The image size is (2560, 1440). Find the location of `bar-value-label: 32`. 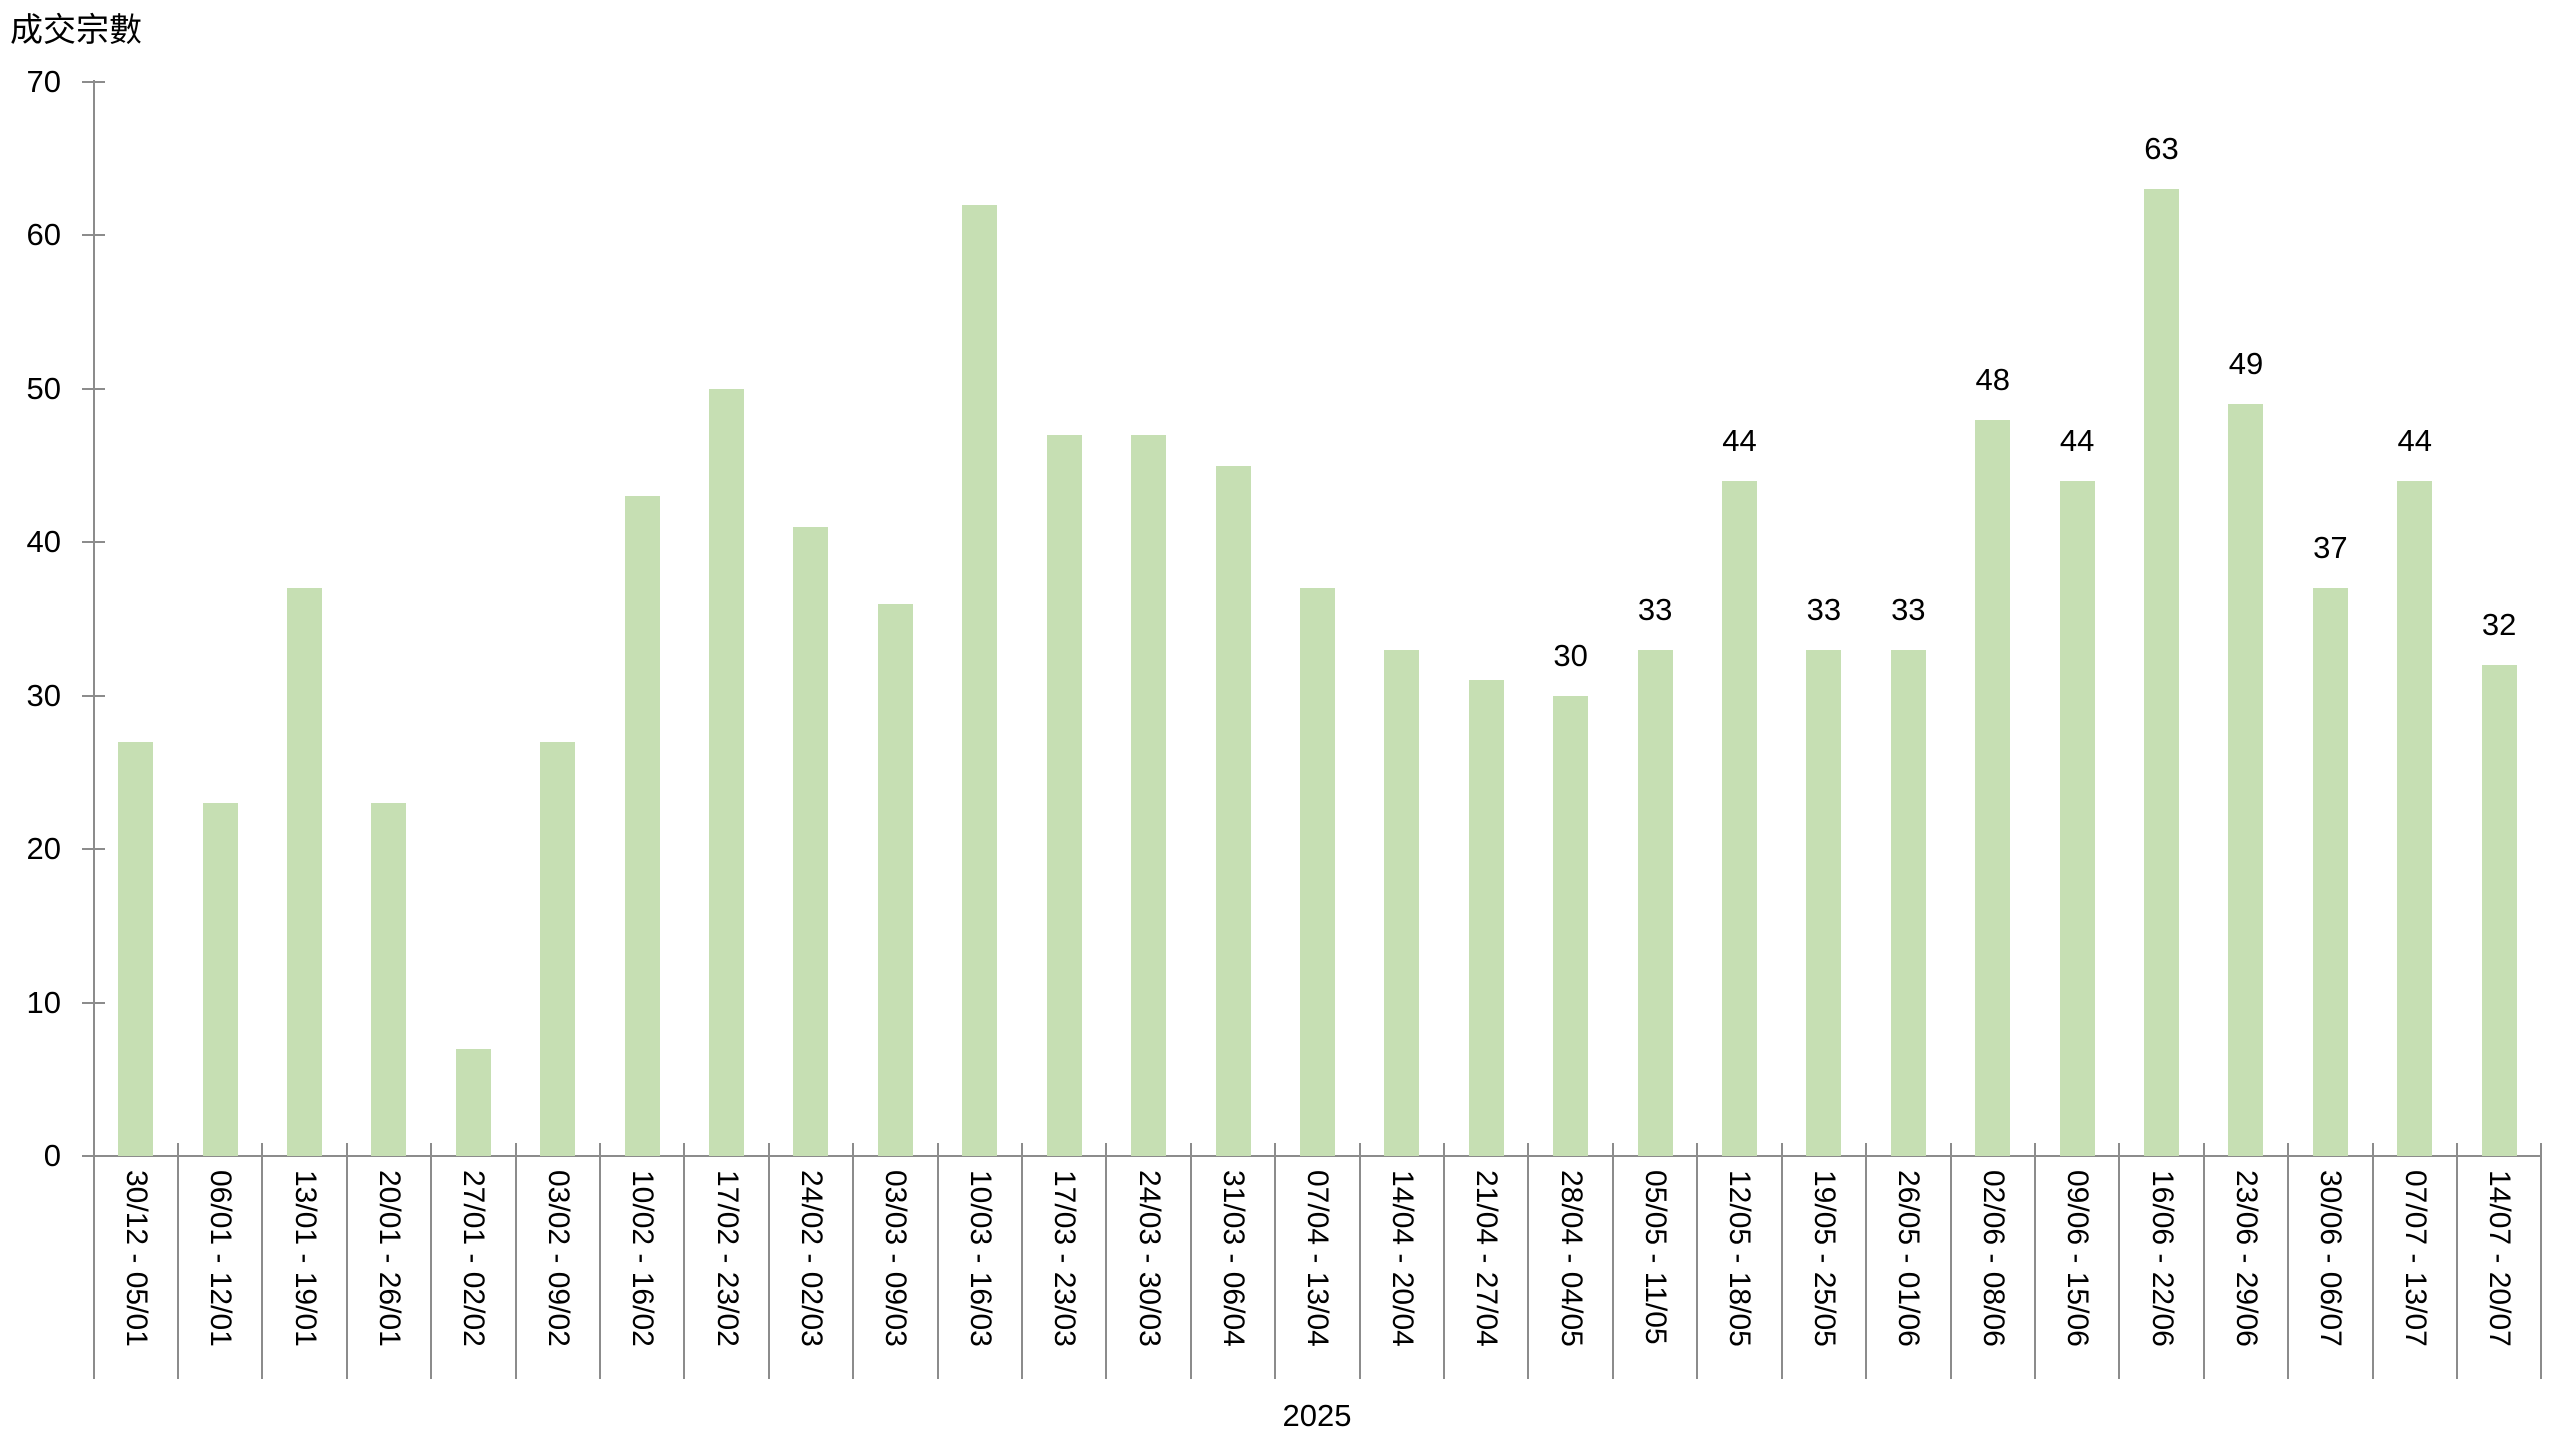

bar-value-label: 32 is located at coordinates (2499, 625).